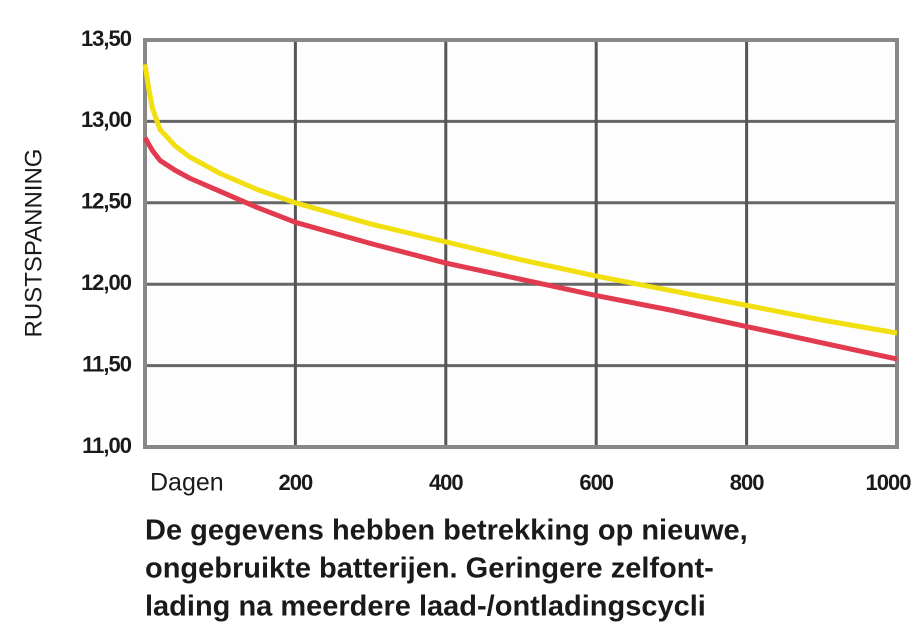 This screenshot has height=633, width=923. What do you see at coordinates (107, 363) in the screenshot?
I see `y-tick-label: 11,50` at bounding box center [107, 363].